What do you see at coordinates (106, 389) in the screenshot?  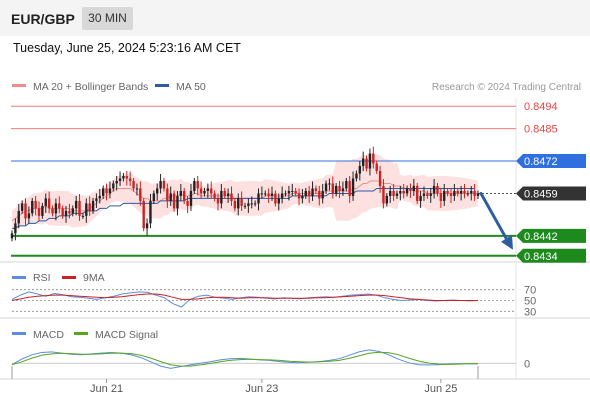 I see `x-tick-label-0: Jun 21` at bounding box center [106, 389].